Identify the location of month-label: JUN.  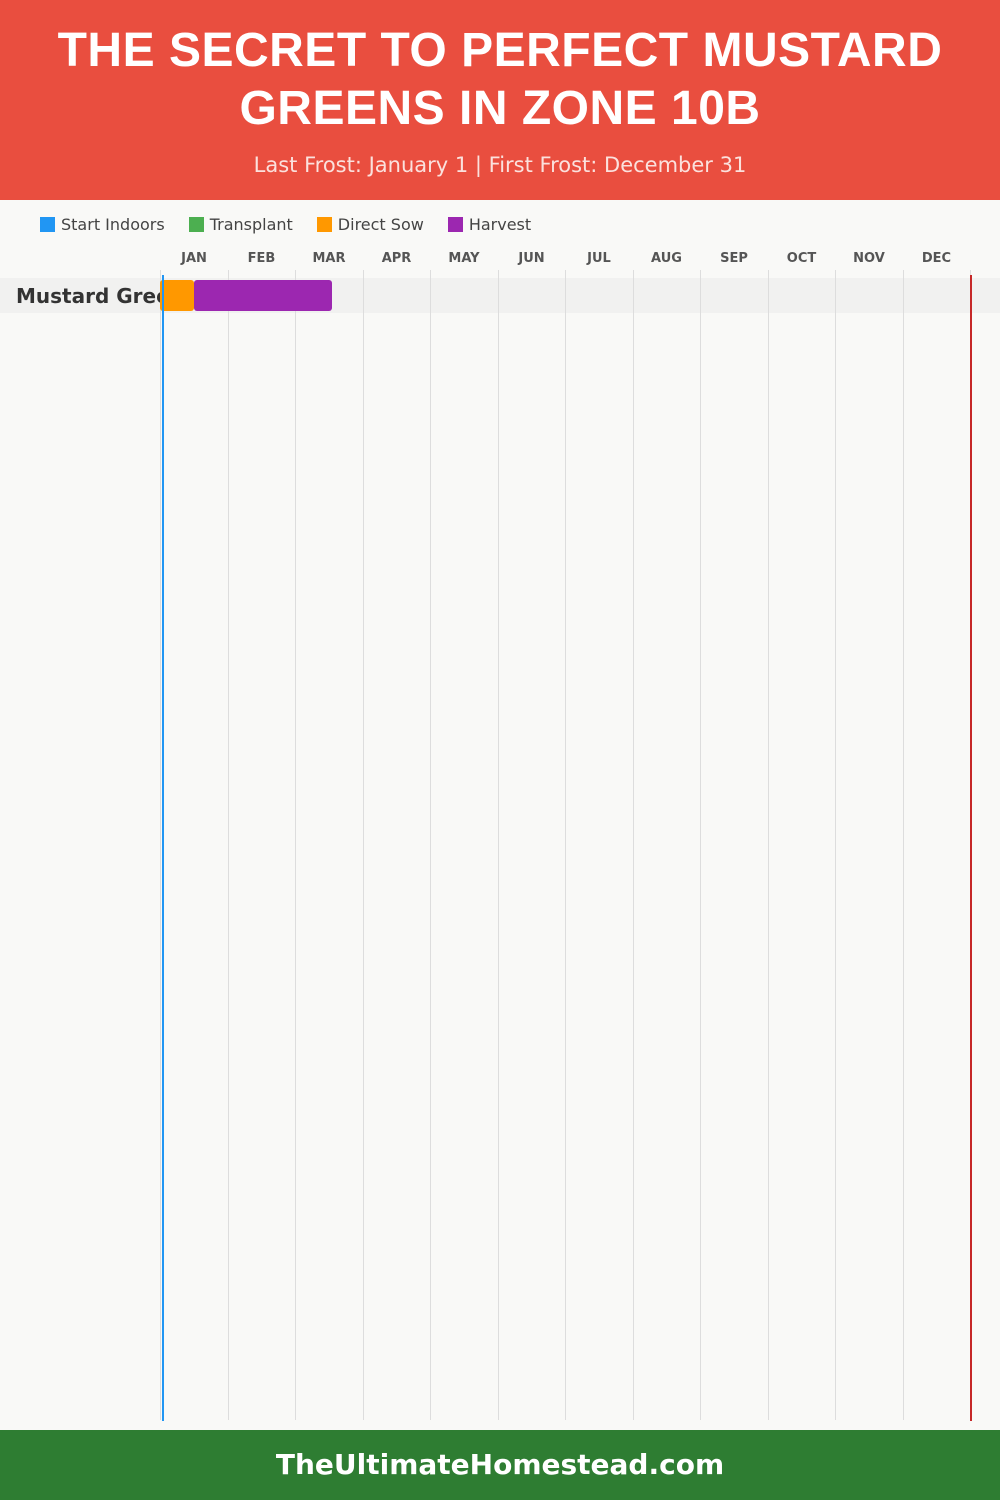
(531, 258).